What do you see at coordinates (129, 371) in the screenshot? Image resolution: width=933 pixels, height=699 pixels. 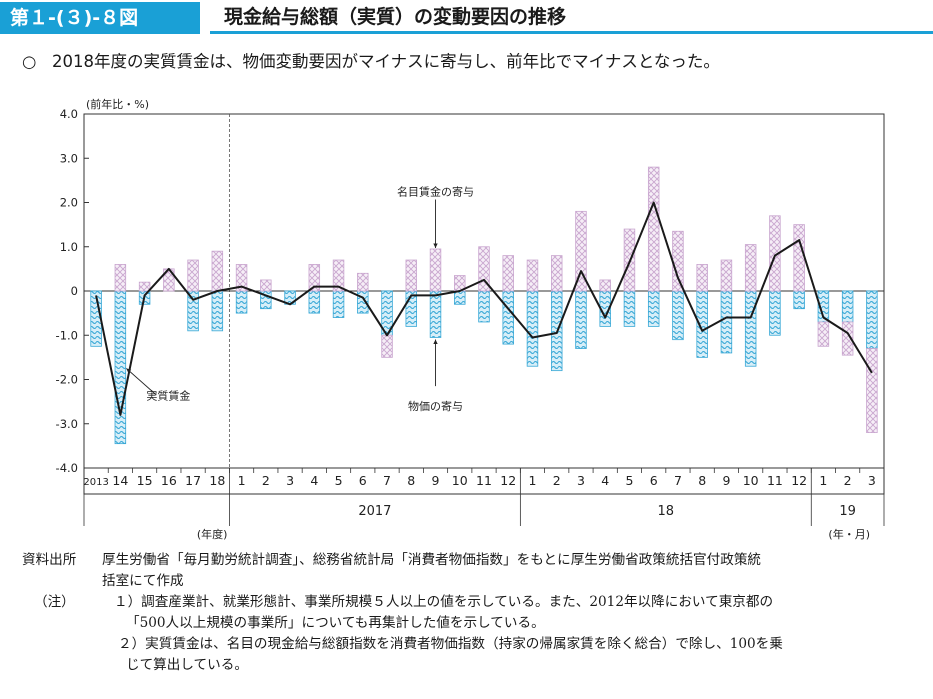 I see `annotation-real-arrowhead` at bounding box center [129, 371].